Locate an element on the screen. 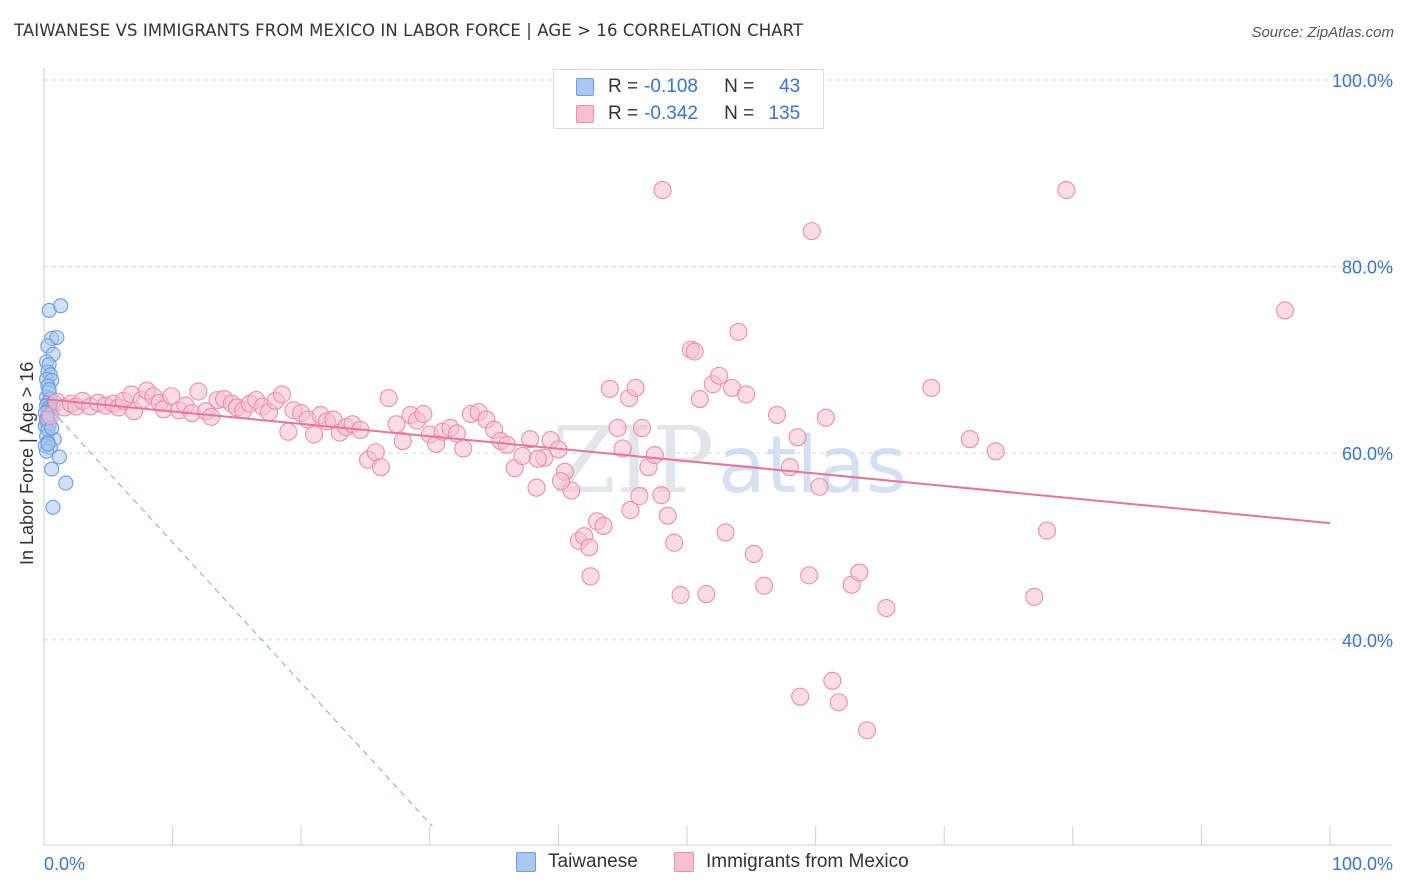 This screenshot has width=1406, height=892. series-label-mexico: Immigrants from Mexico is located at coordinates (807, 861).